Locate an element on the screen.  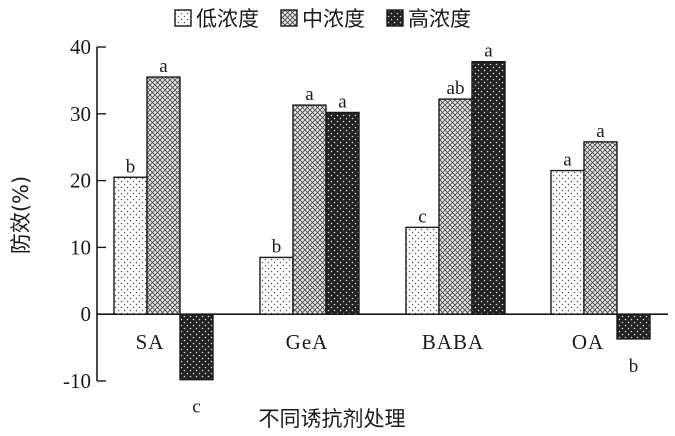
y-tick-label-20: 20 is located at coordinates (80, 181).